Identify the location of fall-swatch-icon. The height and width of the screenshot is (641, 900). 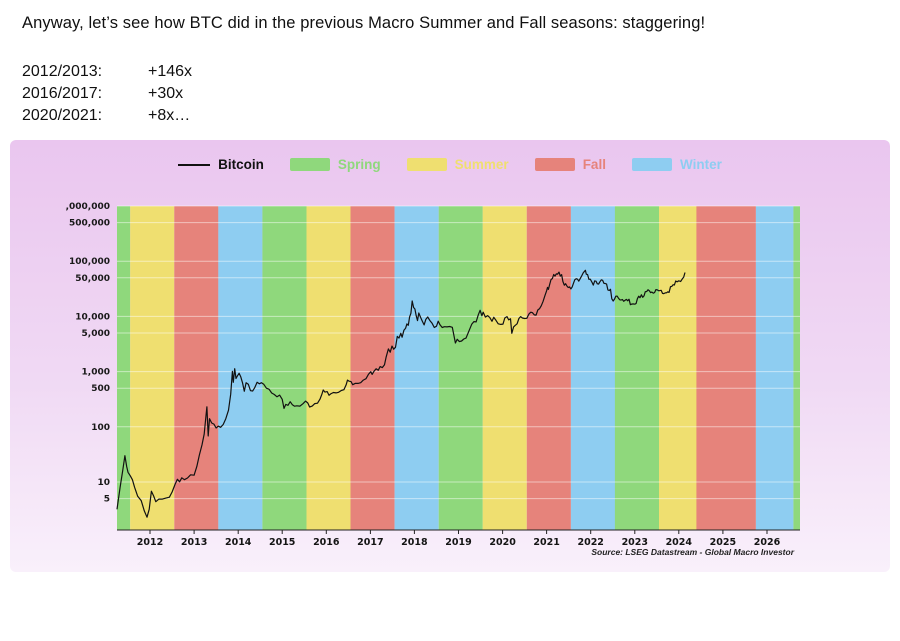
(554, 164).